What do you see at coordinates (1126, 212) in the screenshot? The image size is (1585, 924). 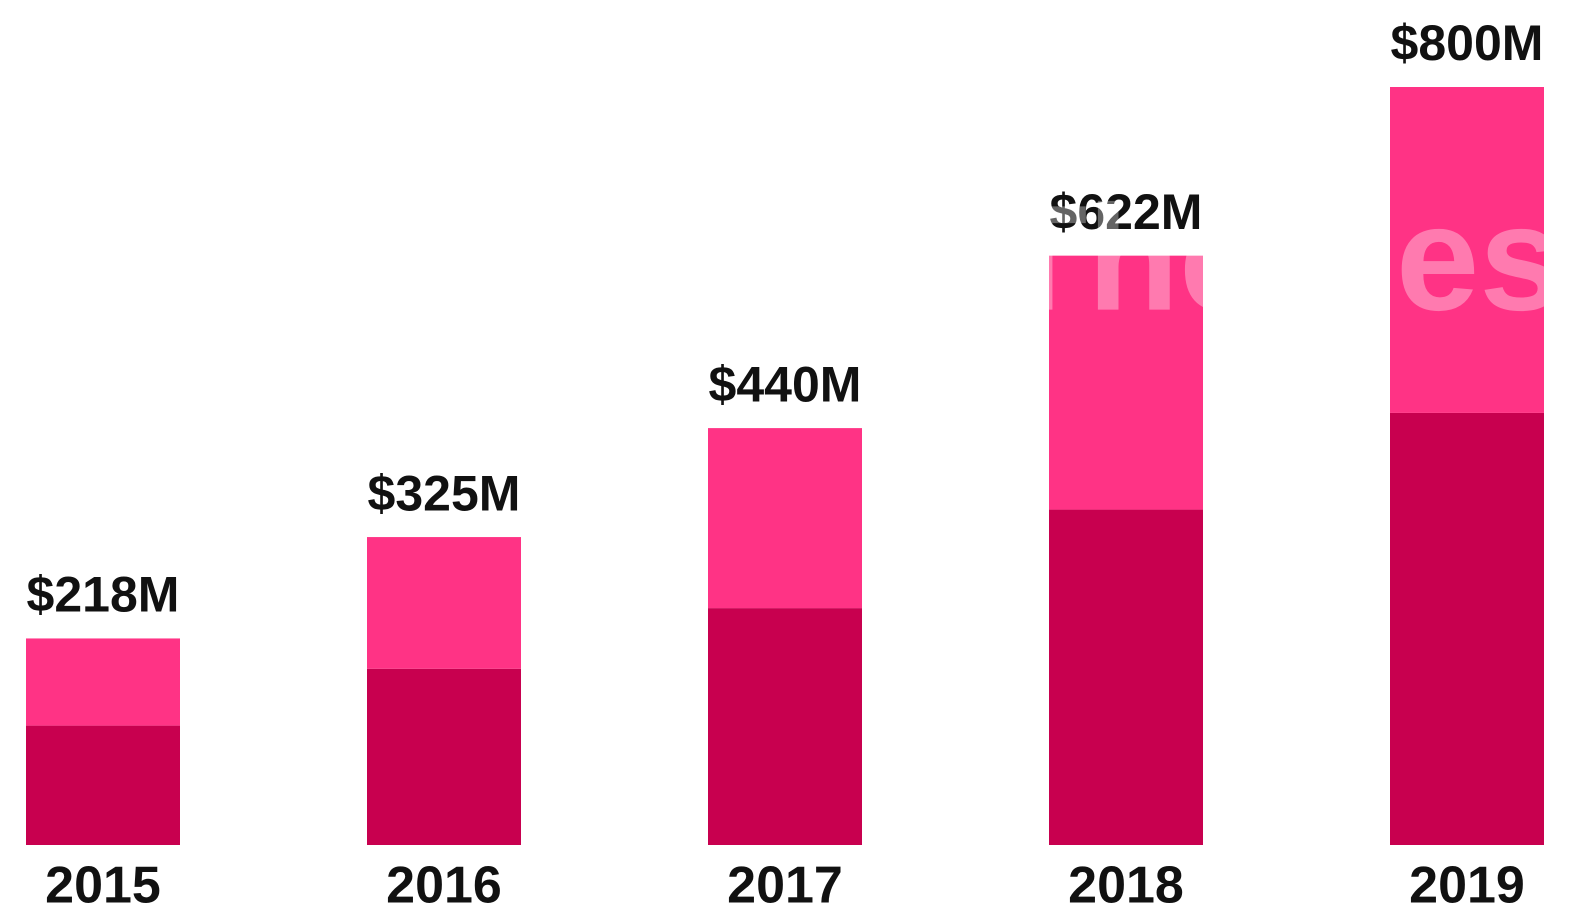 I see `total-label: $622M` at bounding box center [1126, 212].